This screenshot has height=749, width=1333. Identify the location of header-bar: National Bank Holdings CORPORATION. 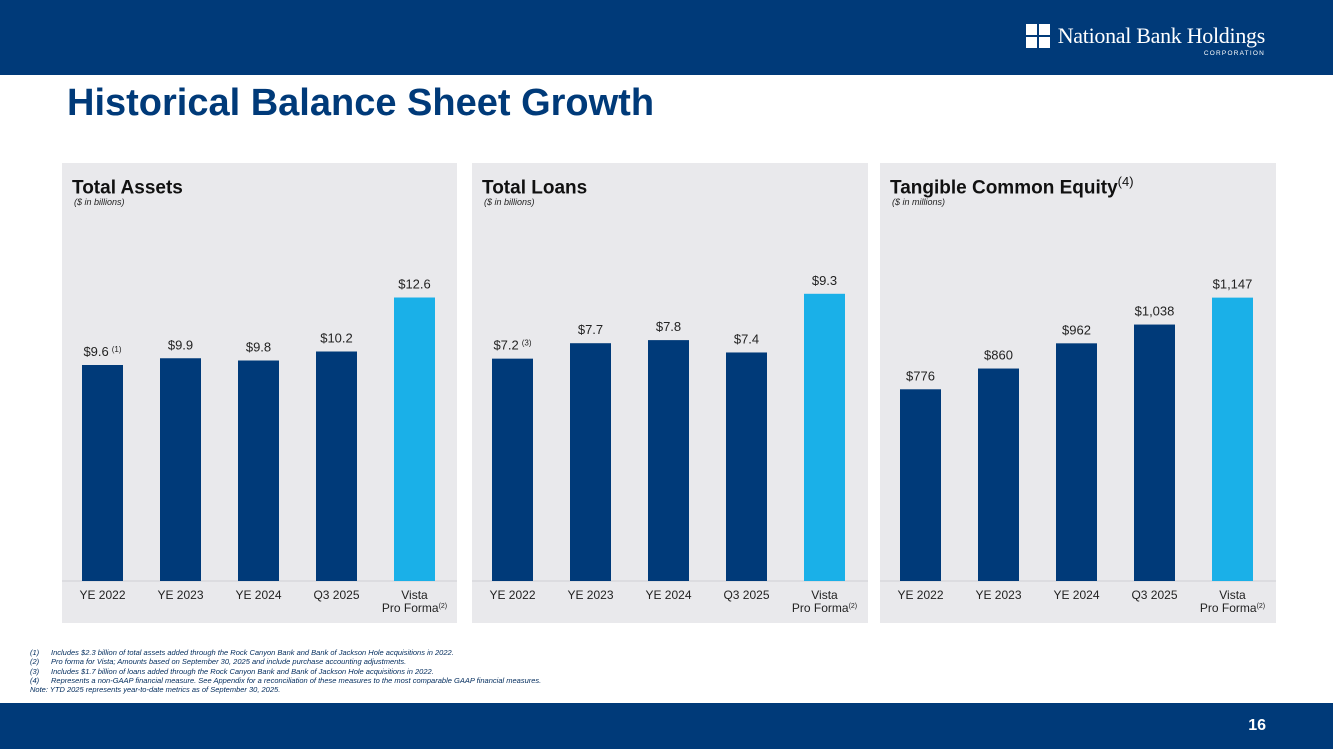
(666, 37).